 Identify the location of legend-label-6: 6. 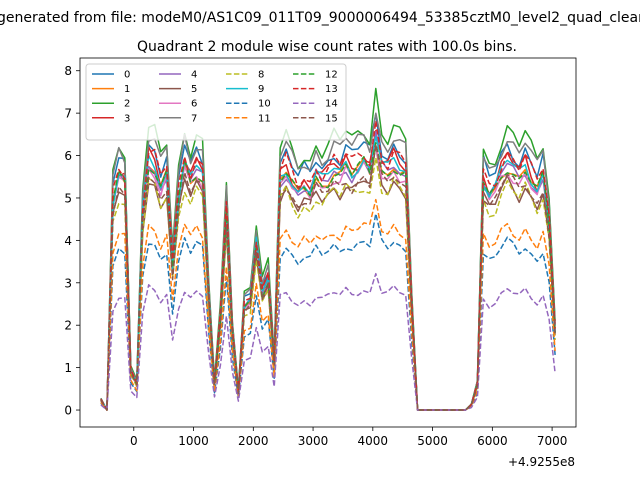
(194, 104).